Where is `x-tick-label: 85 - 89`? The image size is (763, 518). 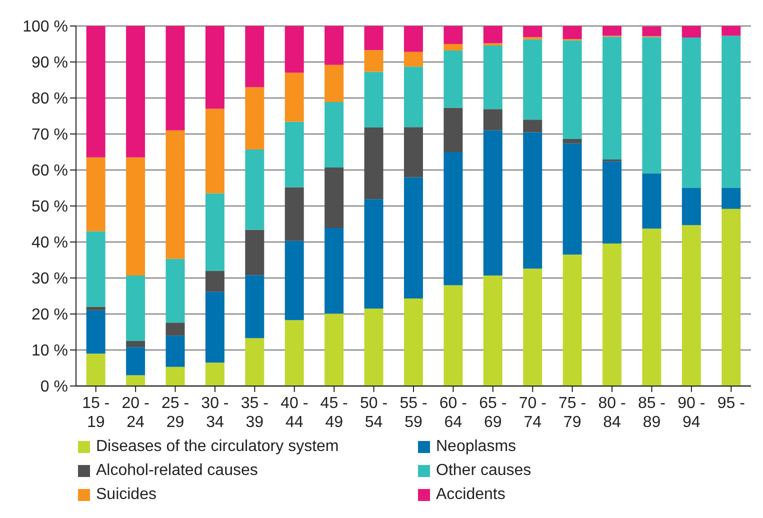 x-tick-label: 85 - 89 is located at coordinates (652, 413).